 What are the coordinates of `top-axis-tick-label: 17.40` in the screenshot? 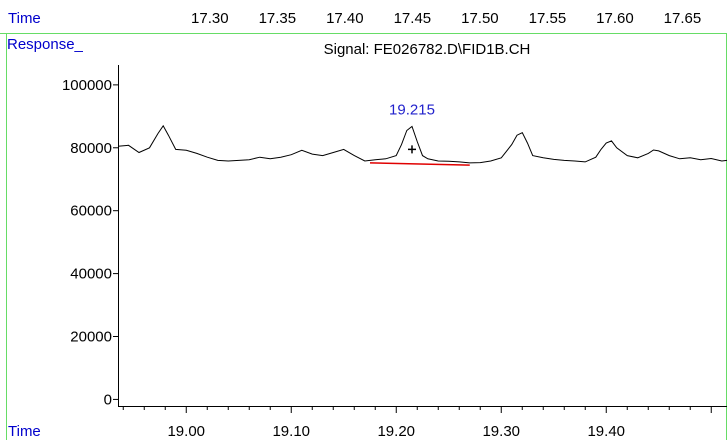 It's located at (345, 18).